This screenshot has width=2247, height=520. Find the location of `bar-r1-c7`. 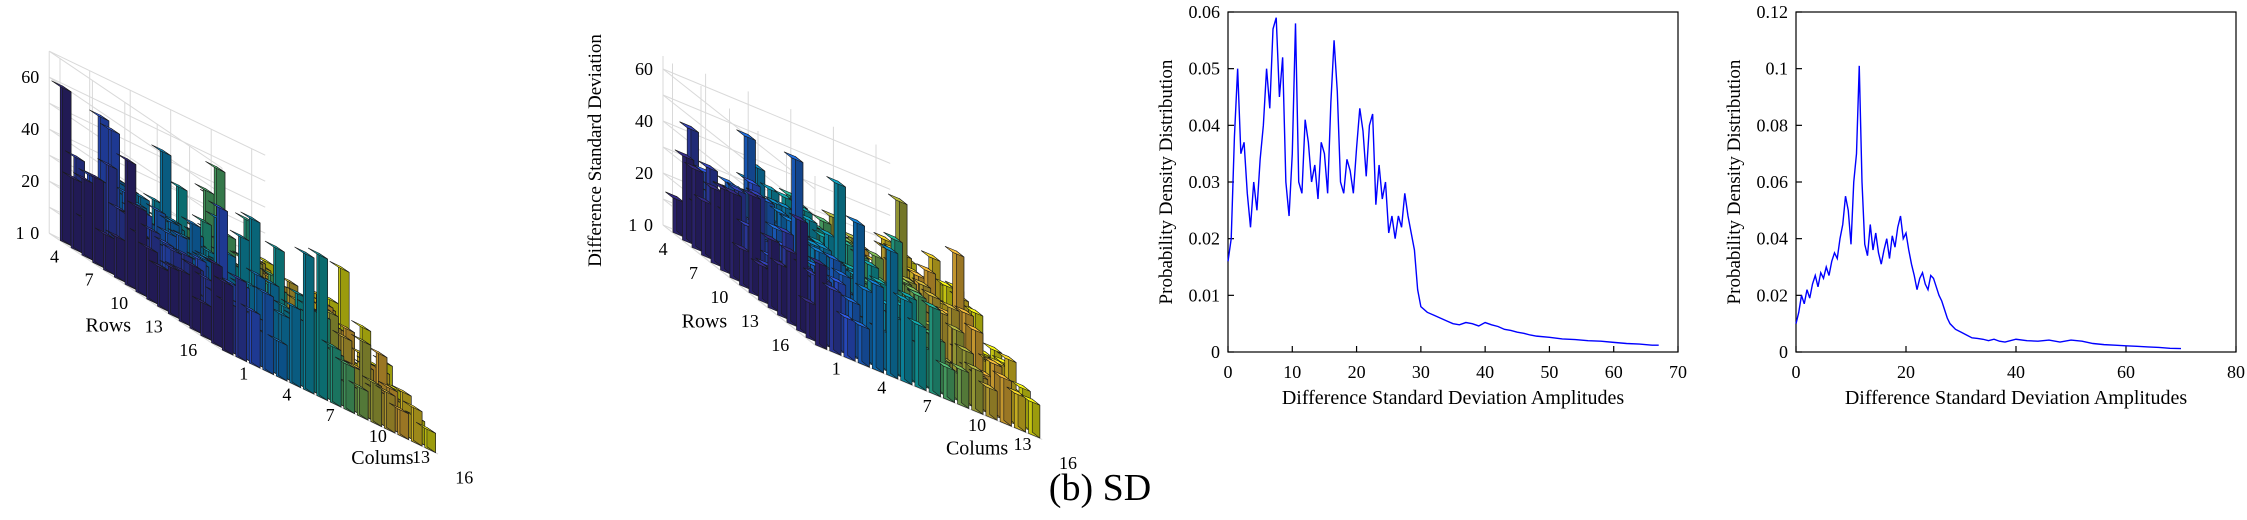

bar-r1-c7 is located at coordinates (304, 320).